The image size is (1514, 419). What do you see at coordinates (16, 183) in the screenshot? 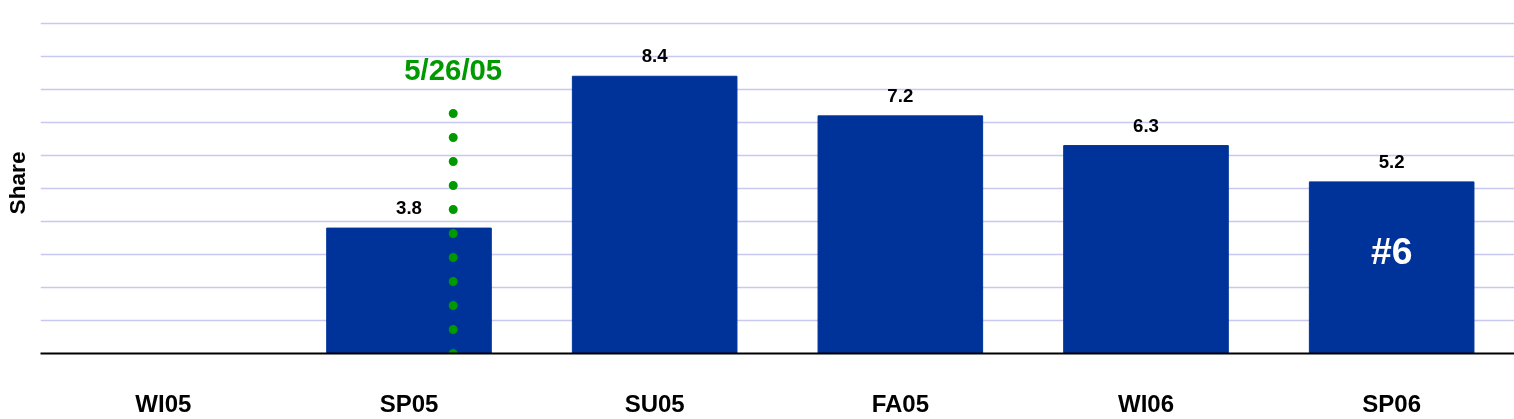
I see `y-axis-title: Share` at bounding box center [16, 183].